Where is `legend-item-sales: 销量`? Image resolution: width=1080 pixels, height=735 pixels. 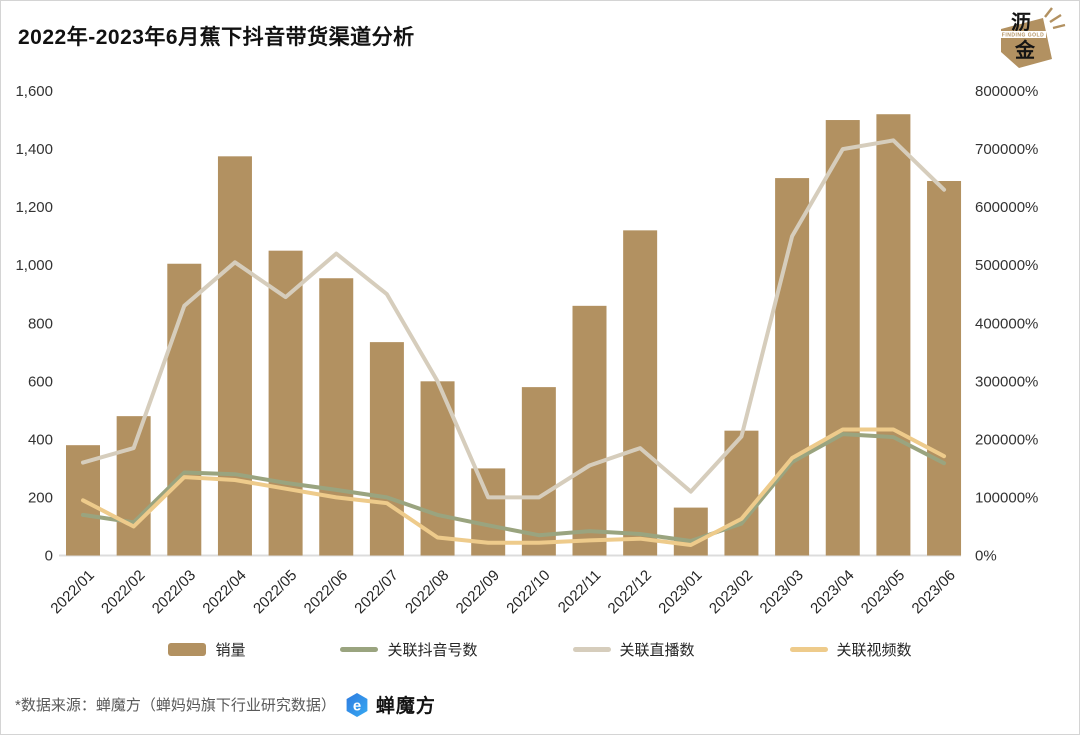
legend-item-sales: 销量 is located at coordinates (206, 649).